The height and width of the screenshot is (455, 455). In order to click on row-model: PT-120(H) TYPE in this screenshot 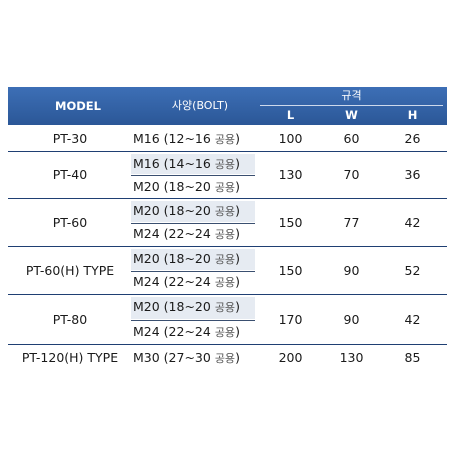, I will do `click(70, 357)`.